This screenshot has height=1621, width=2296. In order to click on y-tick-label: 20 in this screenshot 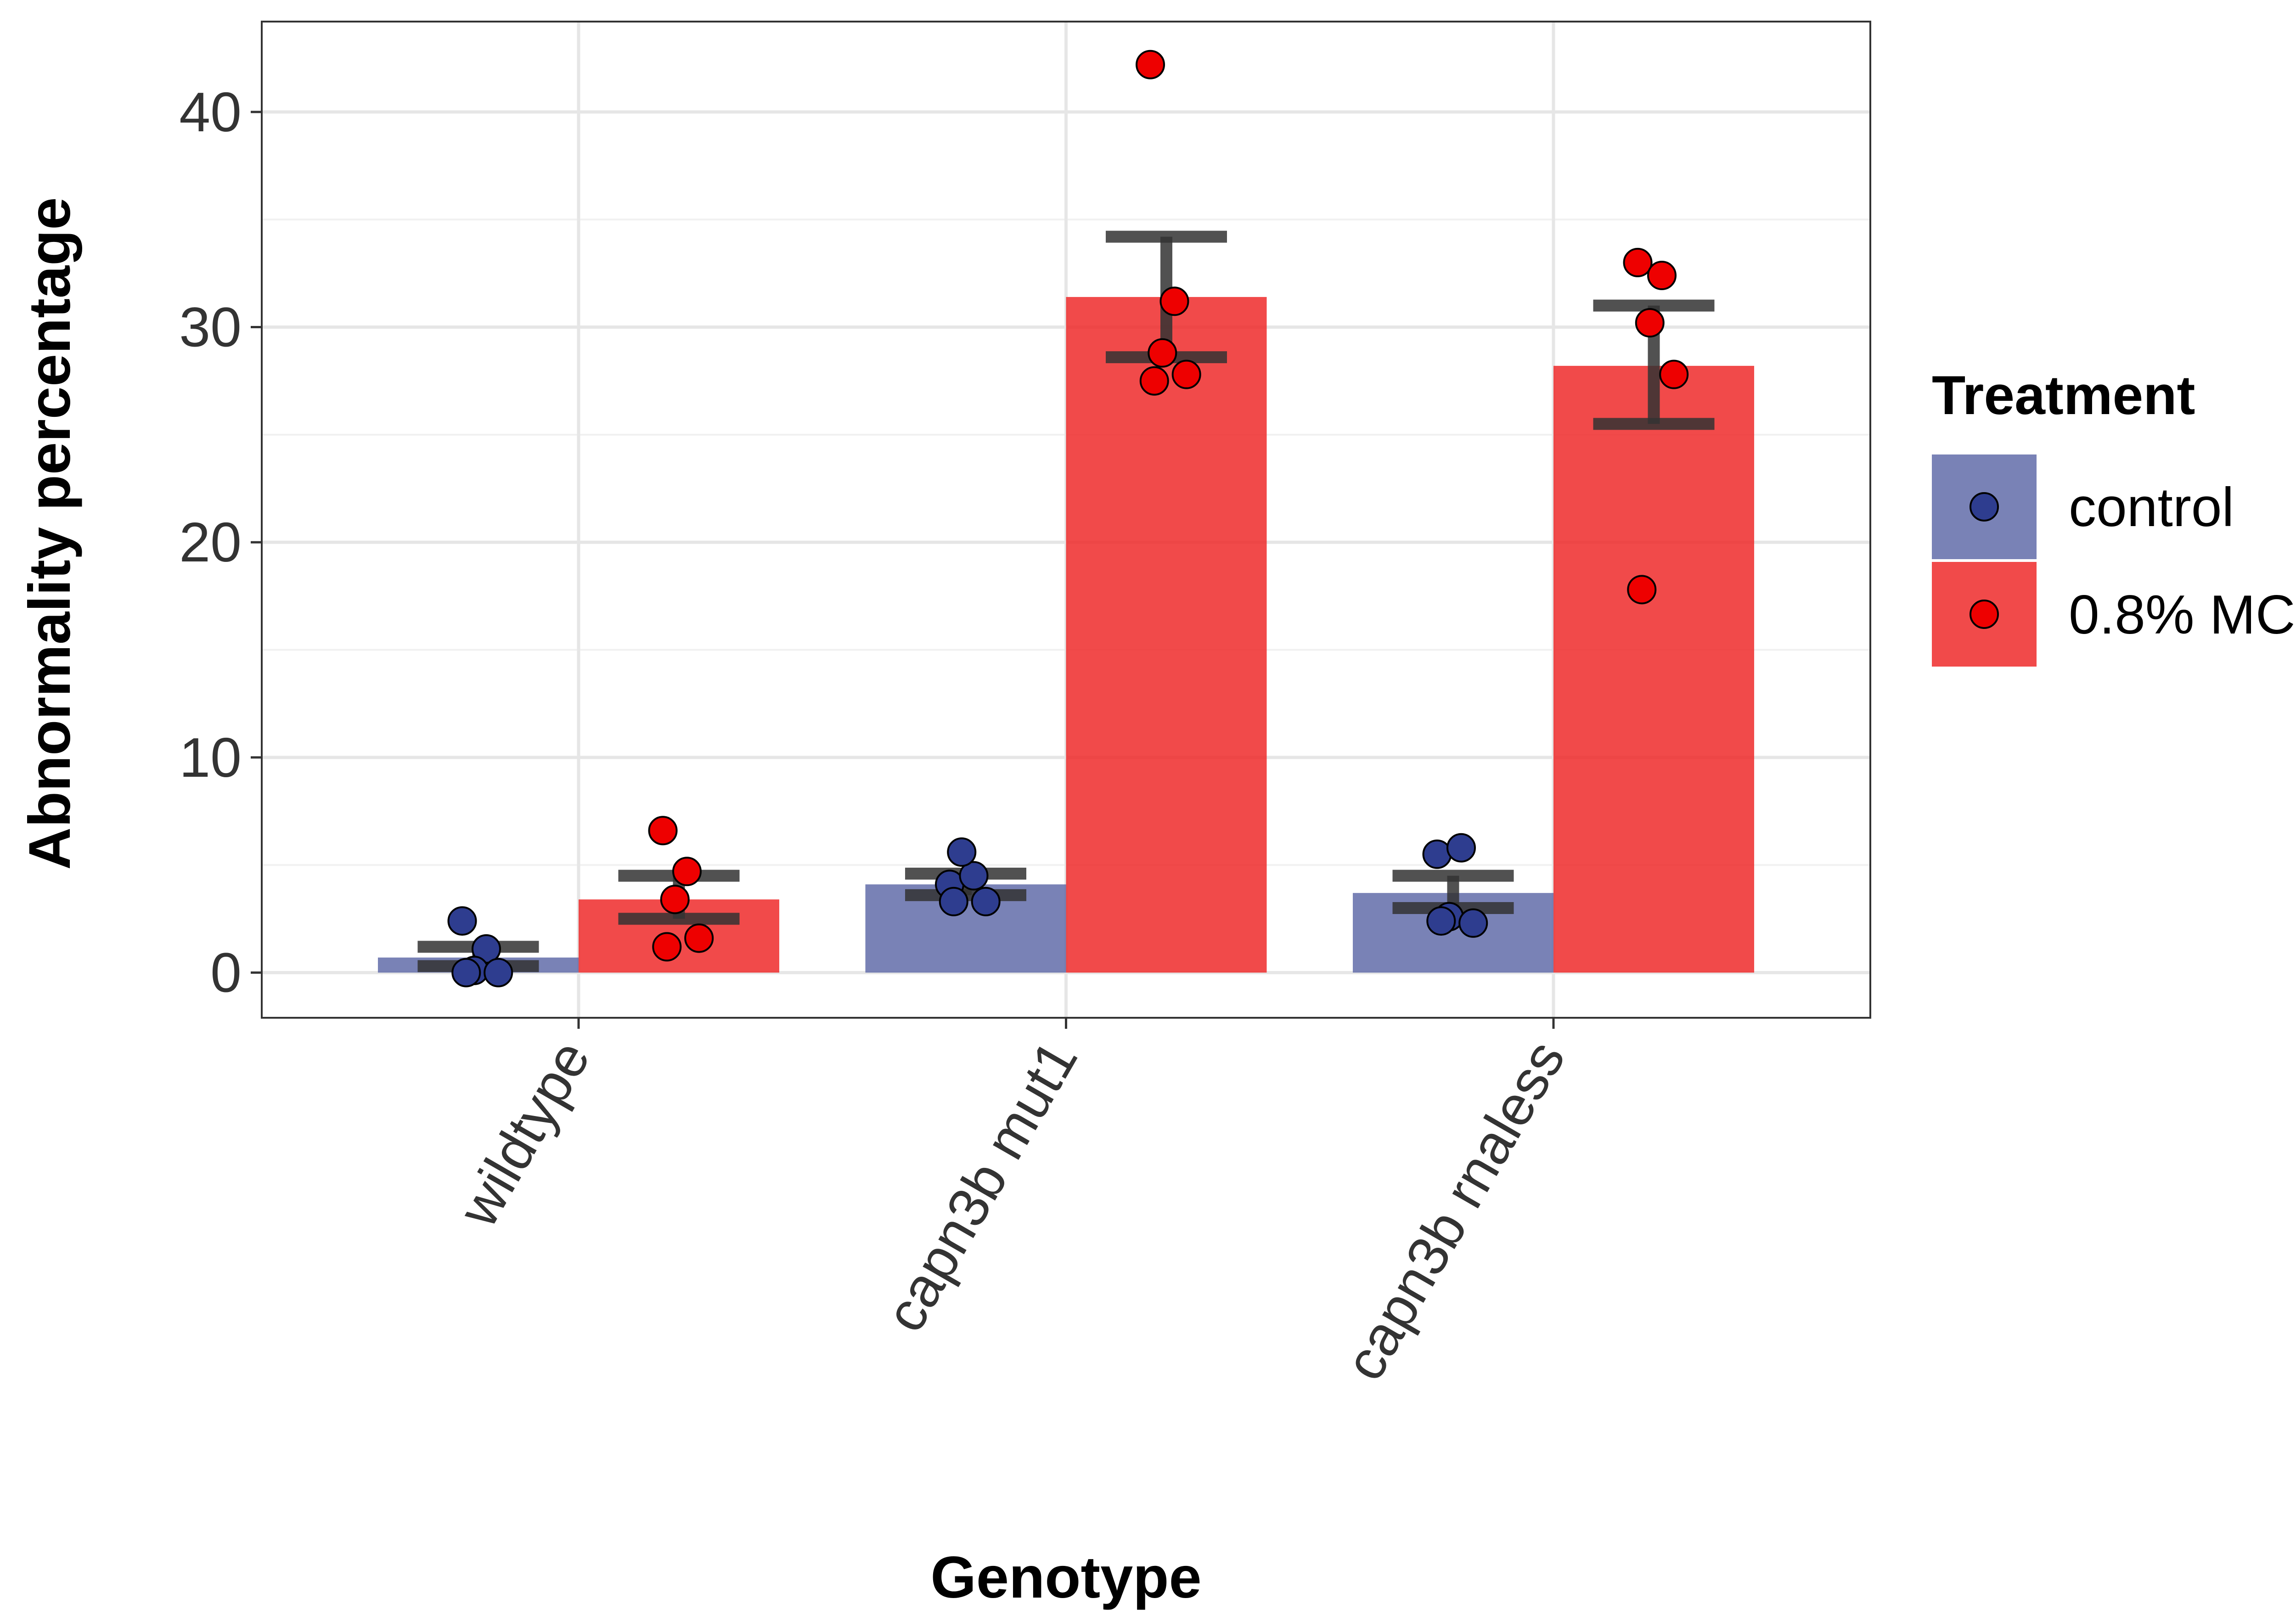, I will do `click(211, 542)`.